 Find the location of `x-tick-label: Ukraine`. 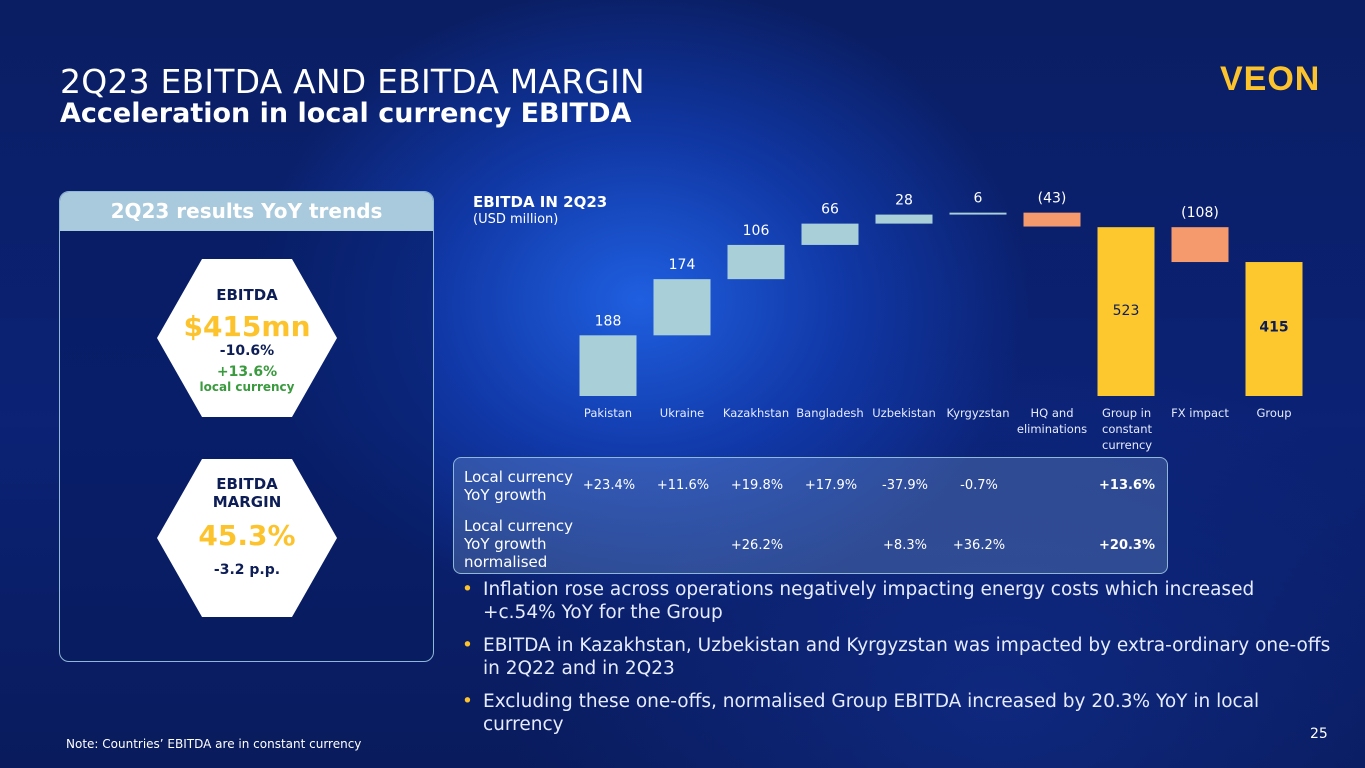

x-tick-label: Ukraine is located at coordinates (682, 413).